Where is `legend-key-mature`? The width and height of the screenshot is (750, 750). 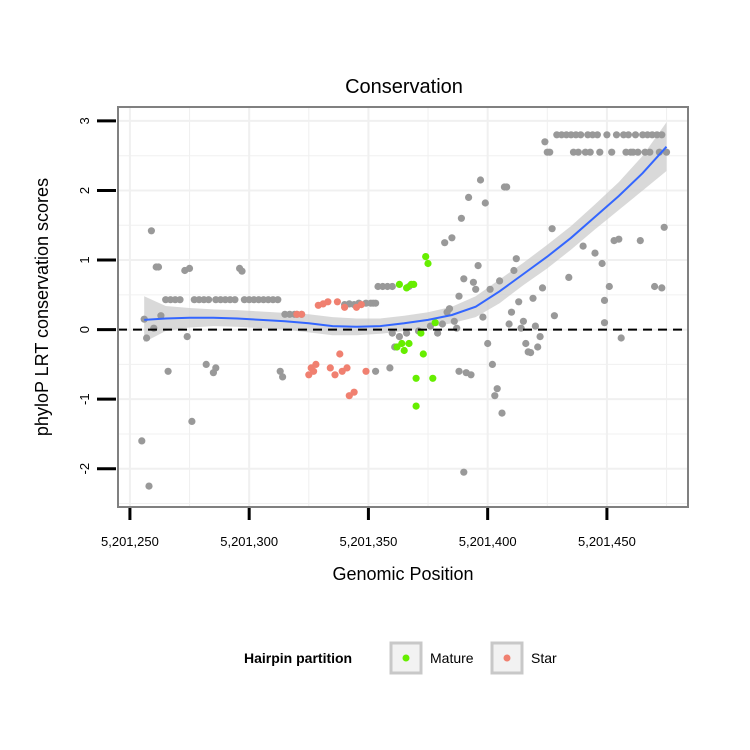
legend-key-mature is located at coordinates (406, 658).